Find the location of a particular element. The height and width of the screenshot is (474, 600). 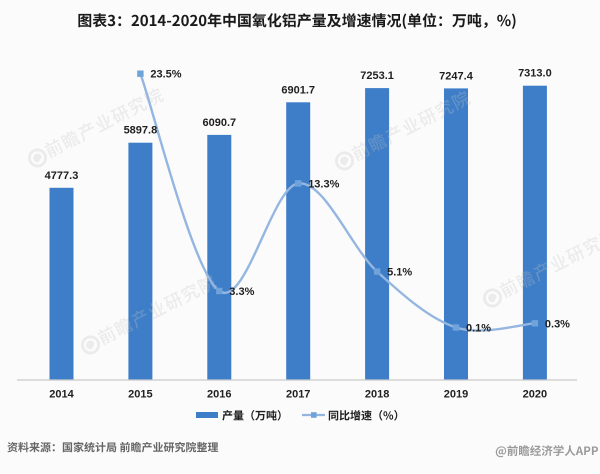

svg-text: 2018 is located at coordinates (377, 395).